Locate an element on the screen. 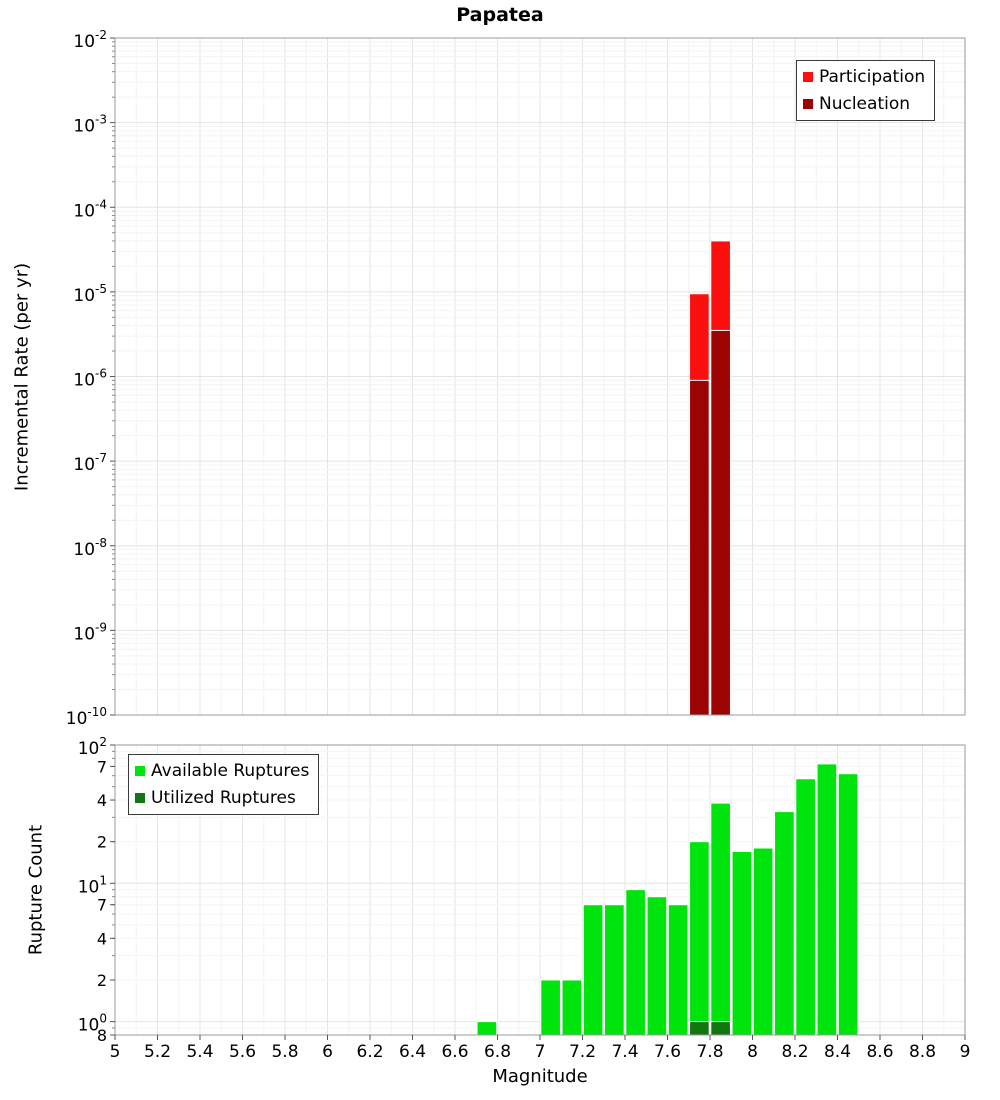 The image size is (1000, 1100). y-tick-label: 10⁻⁵ is located at coordinates (90, 294).